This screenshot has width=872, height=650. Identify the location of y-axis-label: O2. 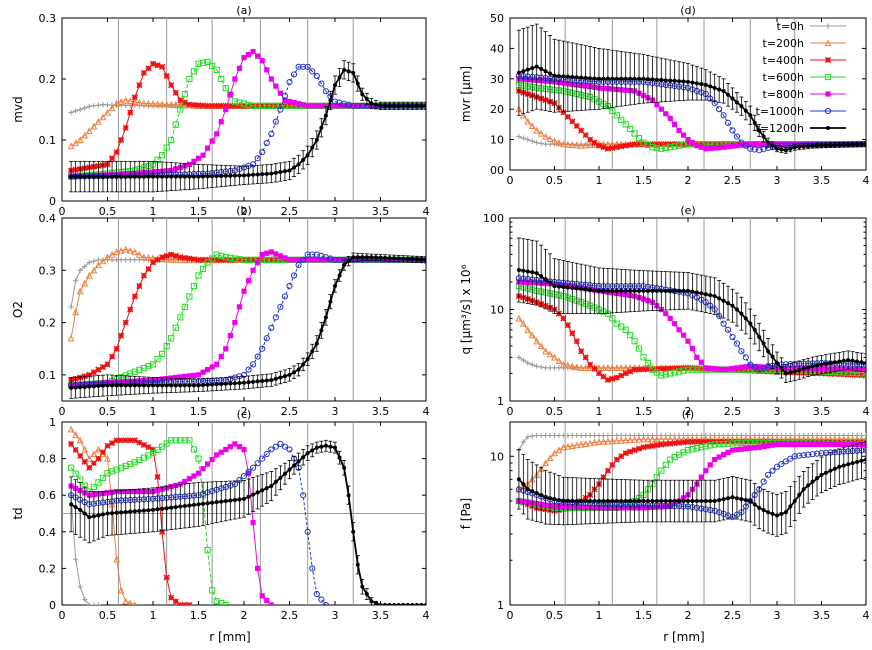
(18, 309).